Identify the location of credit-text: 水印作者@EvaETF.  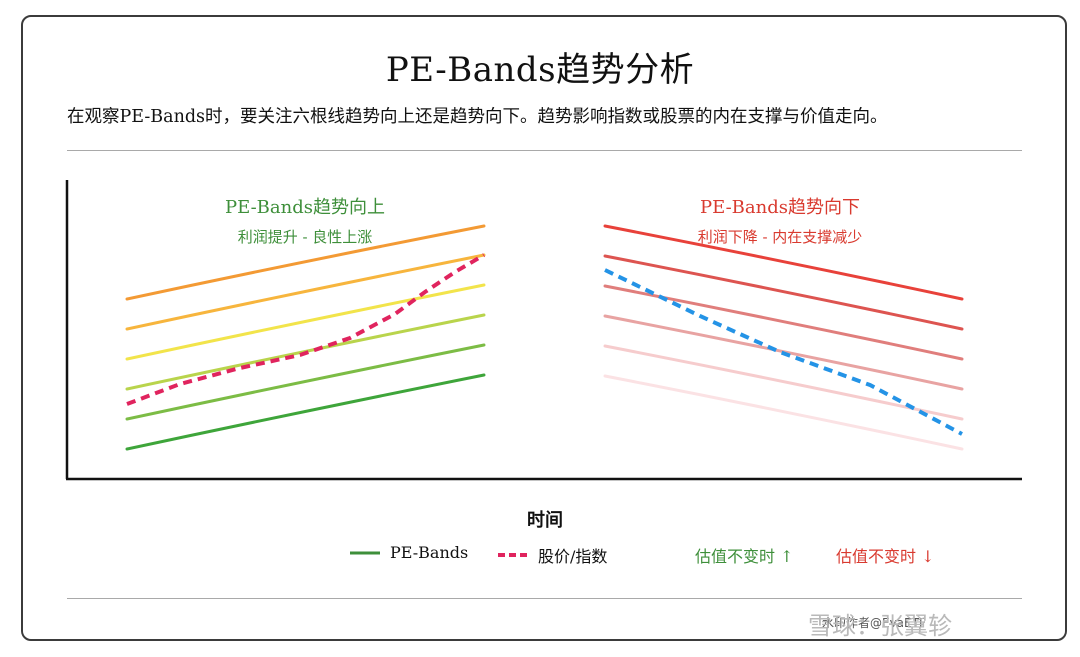
(874, 623).